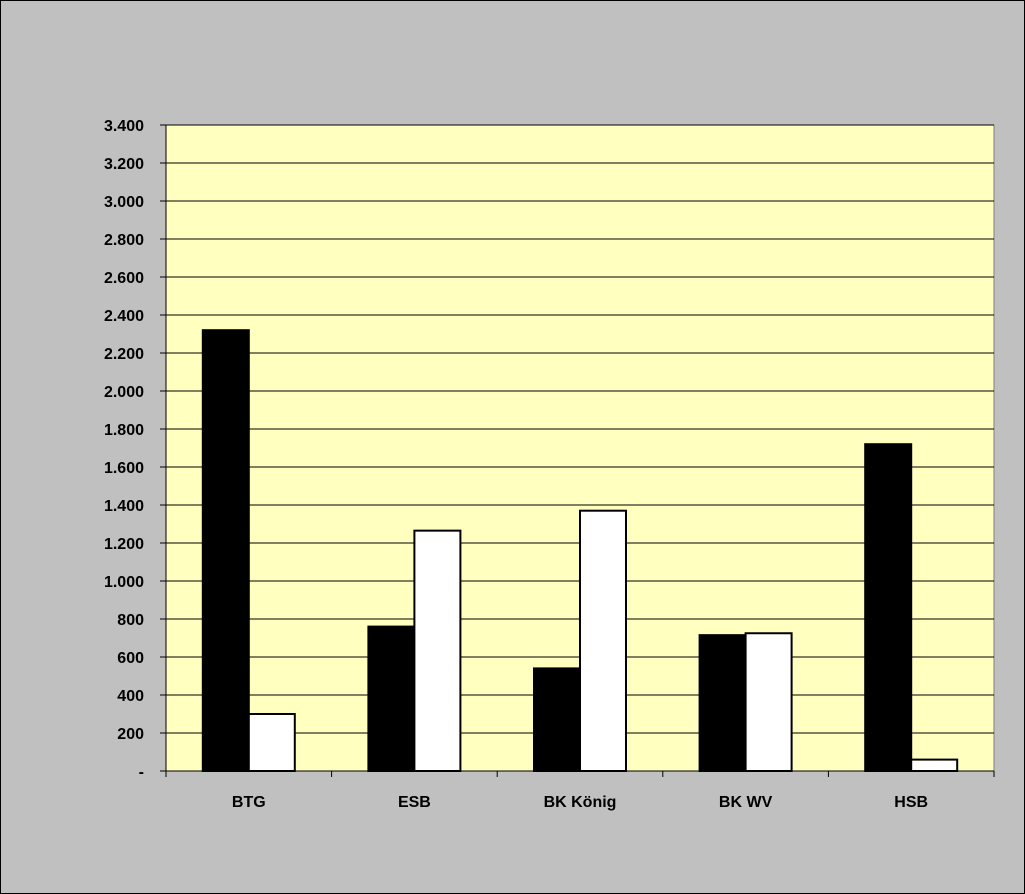 This screenshot has height=894, width=1025. I want to click on y-tick-label: 1.800, so click(124, 430).